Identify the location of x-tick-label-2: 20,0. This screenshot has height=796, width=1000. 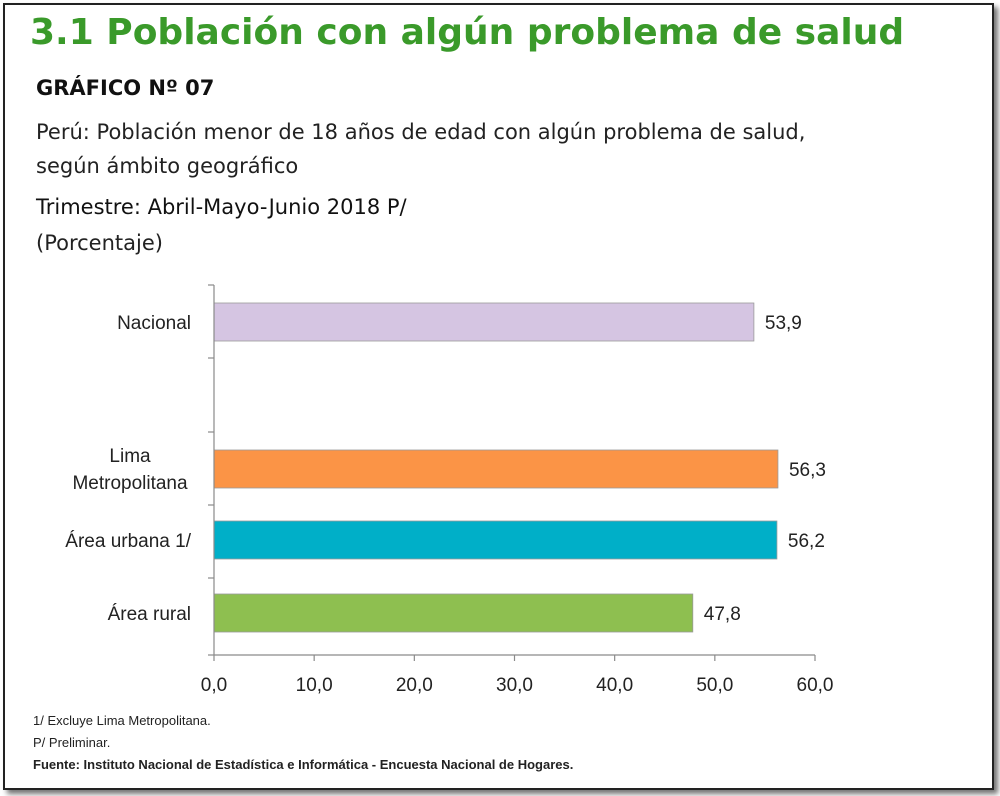
(414, 685).